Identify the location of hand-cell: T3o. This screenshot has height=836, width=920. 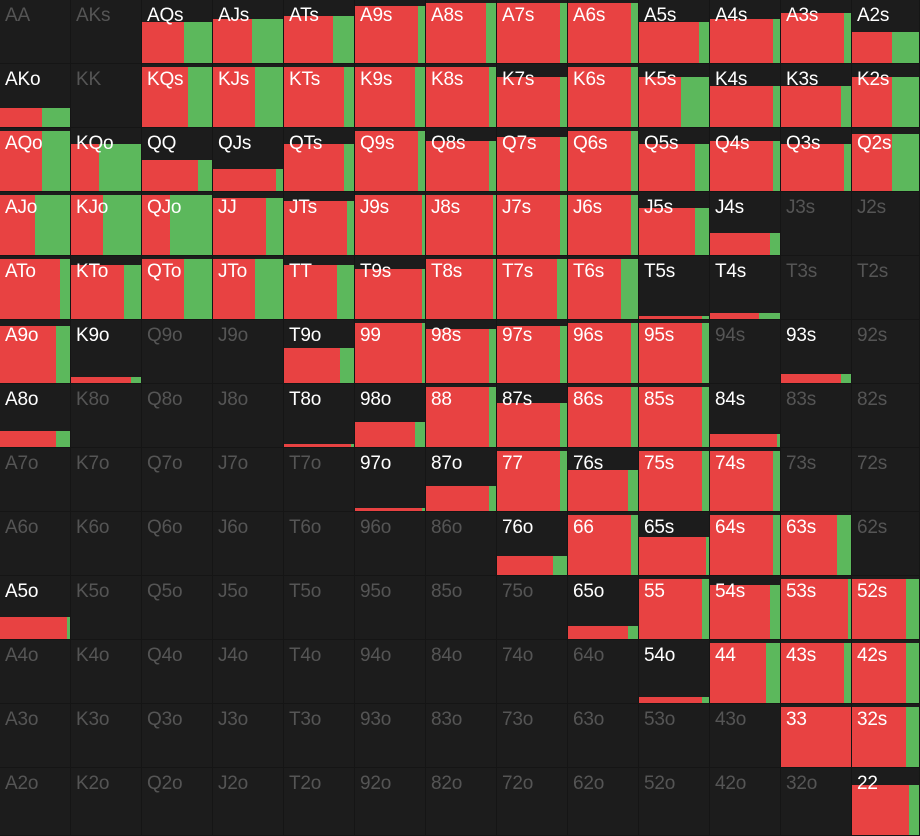
(319, 736).